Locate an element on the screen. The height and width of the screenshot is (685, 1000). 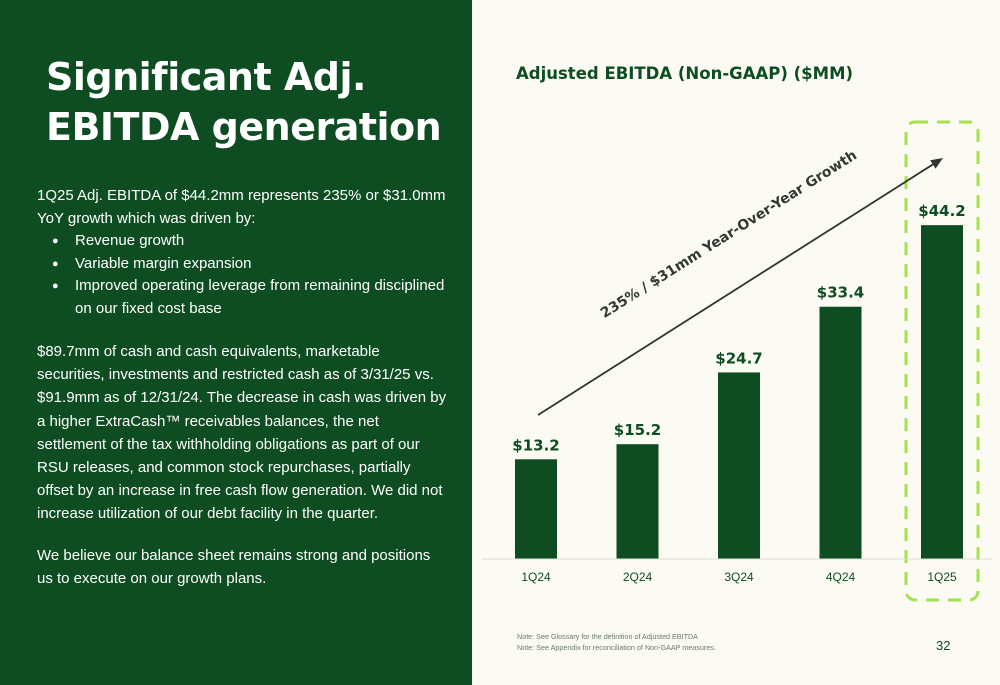
value-label-1q25: $44.2 is located at coordinates (941, 211).